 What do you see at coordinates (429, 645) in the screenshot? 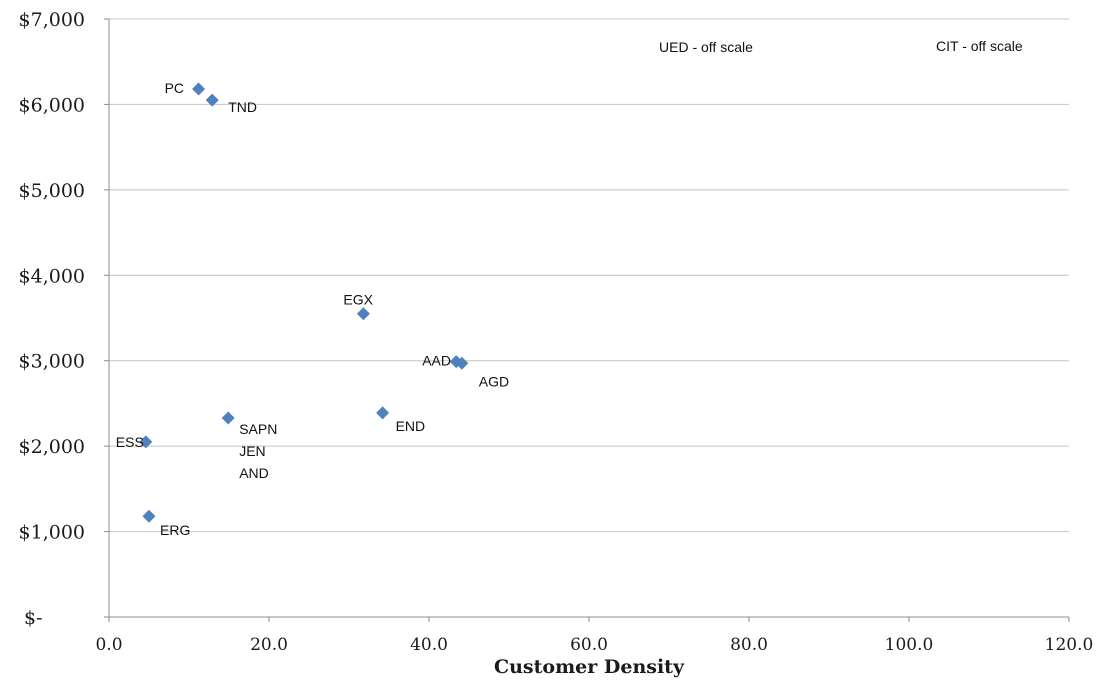
I see `x-tick-label-2: 40.0` at bounding box center [429, 645].